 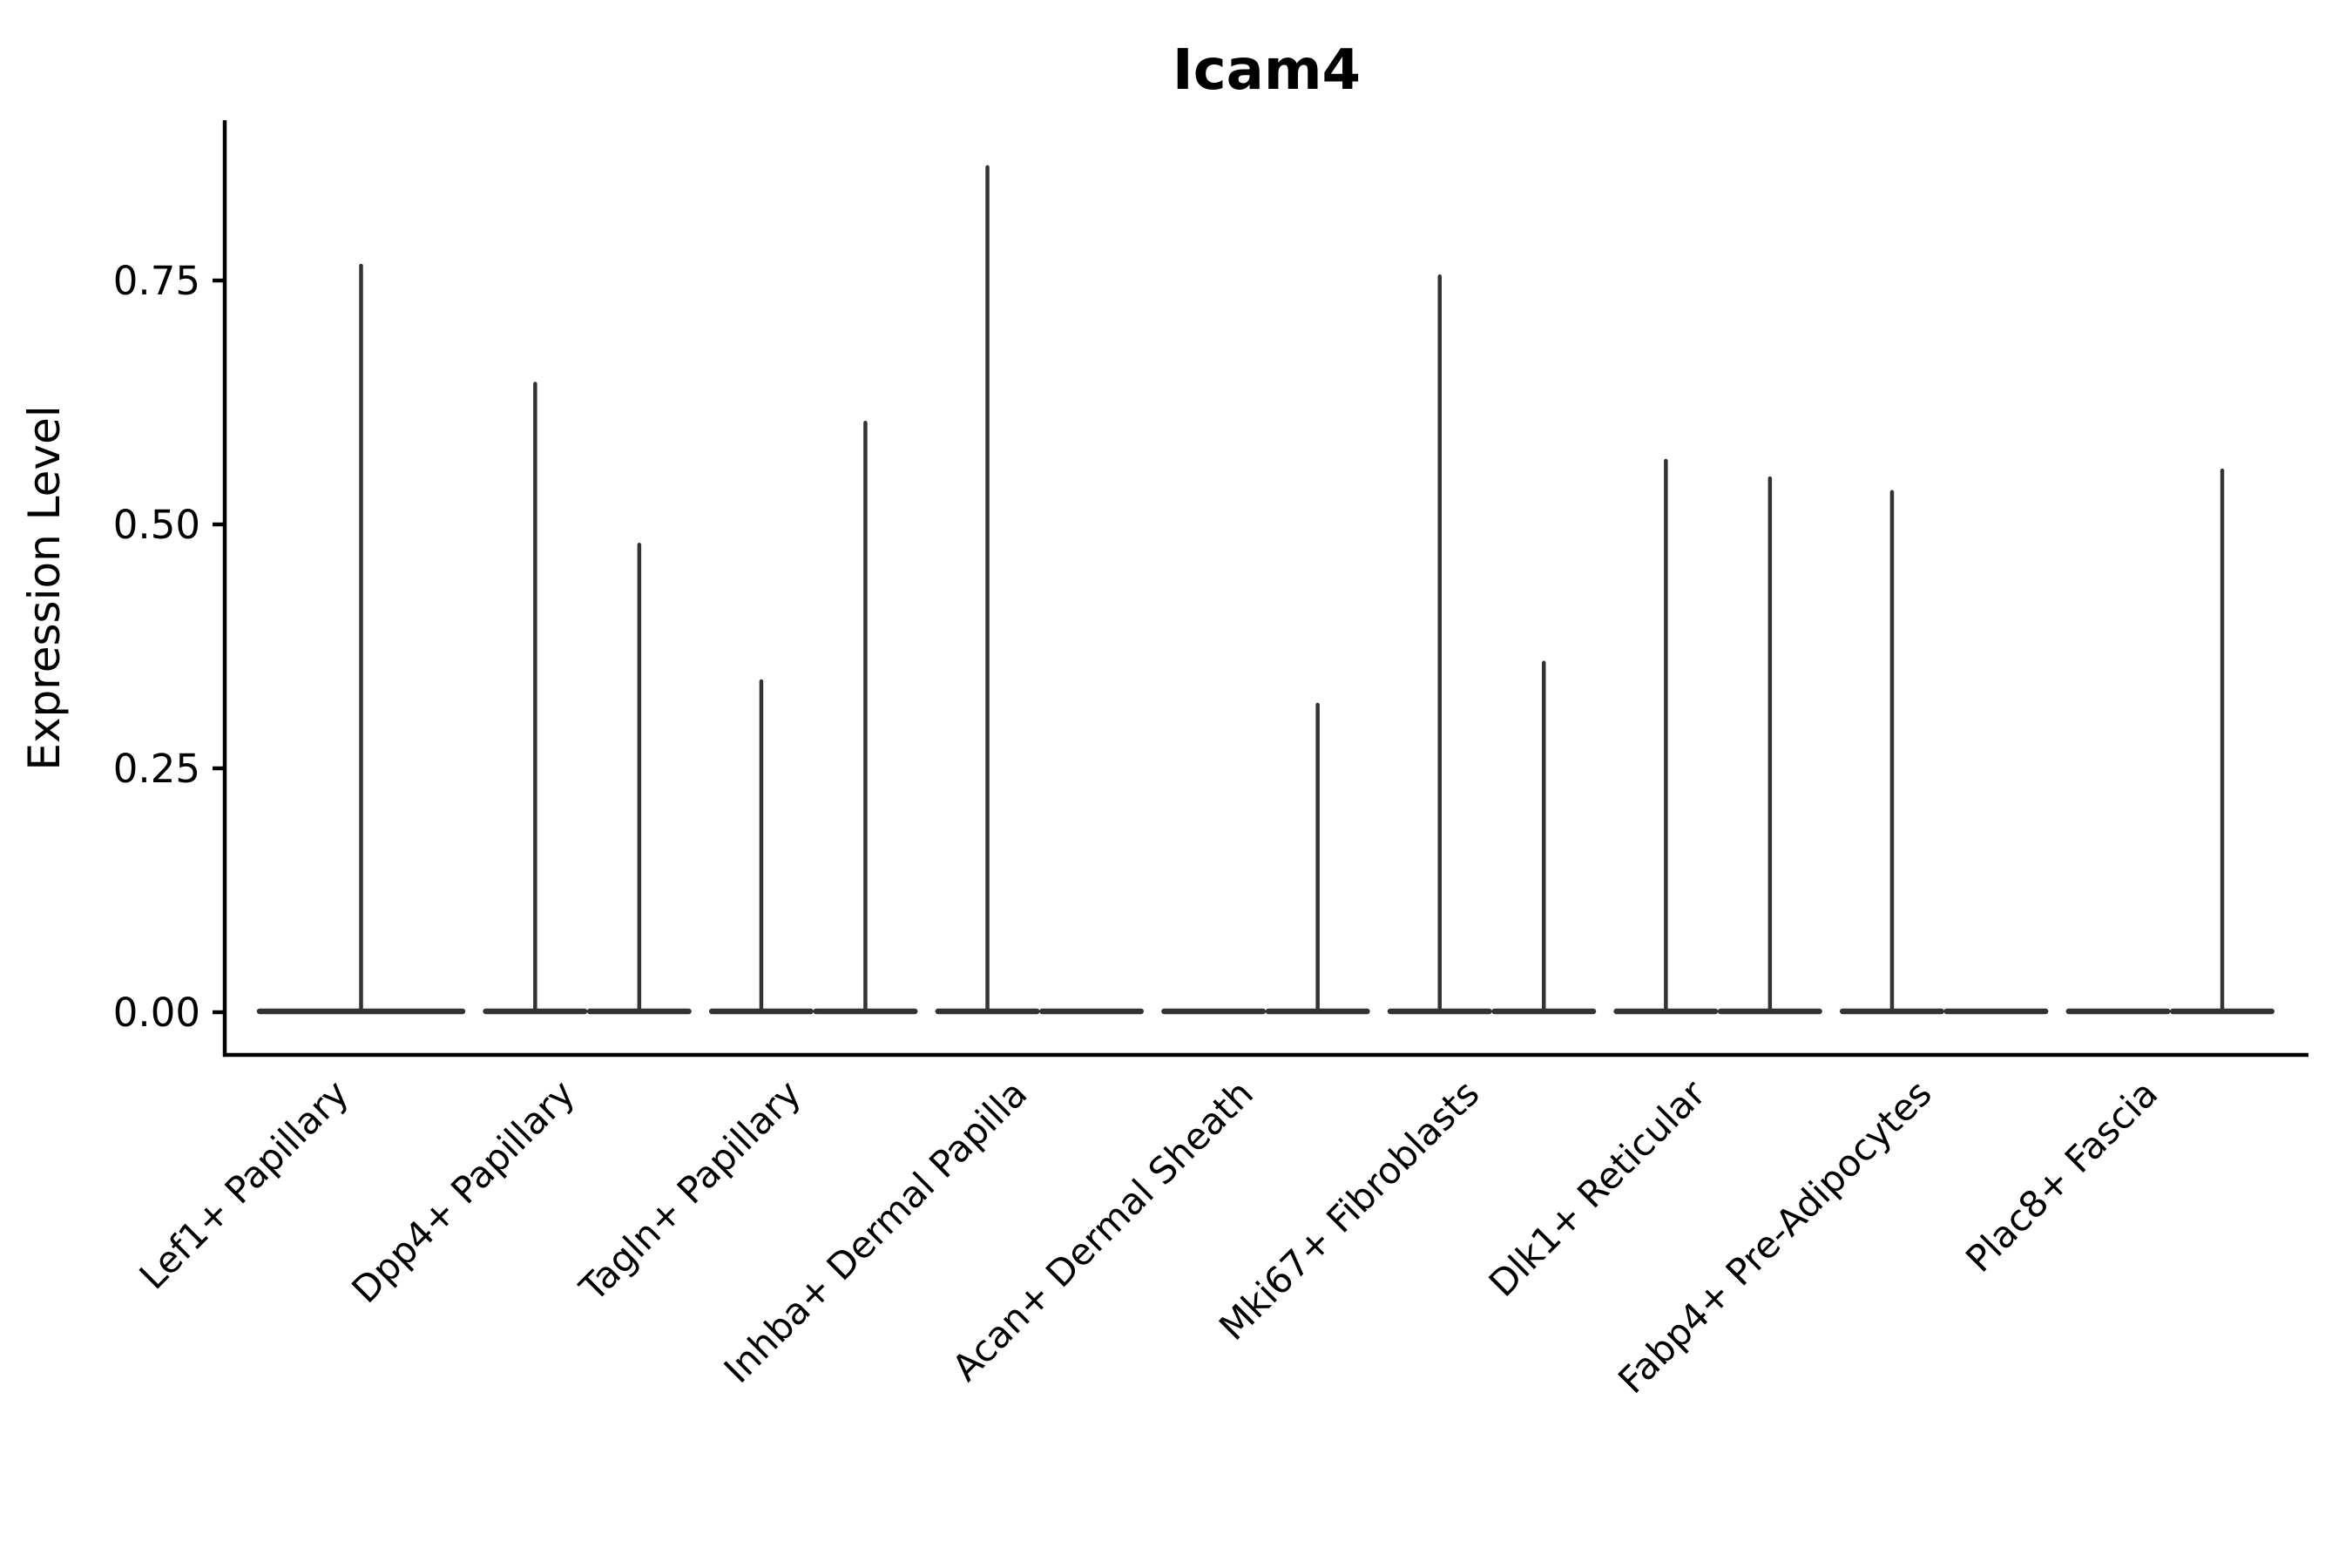 I want to click on y-tick-label: 0.00, so click(x=156, y=1013).